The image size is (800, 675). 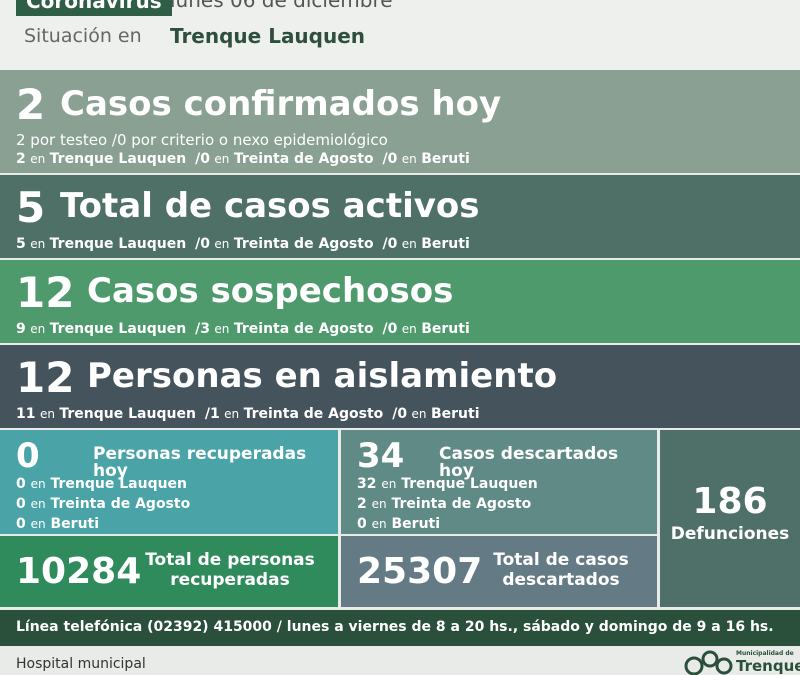 I want to click on deaths-panel: 186 Defunciones, so click(x=730, y=518).